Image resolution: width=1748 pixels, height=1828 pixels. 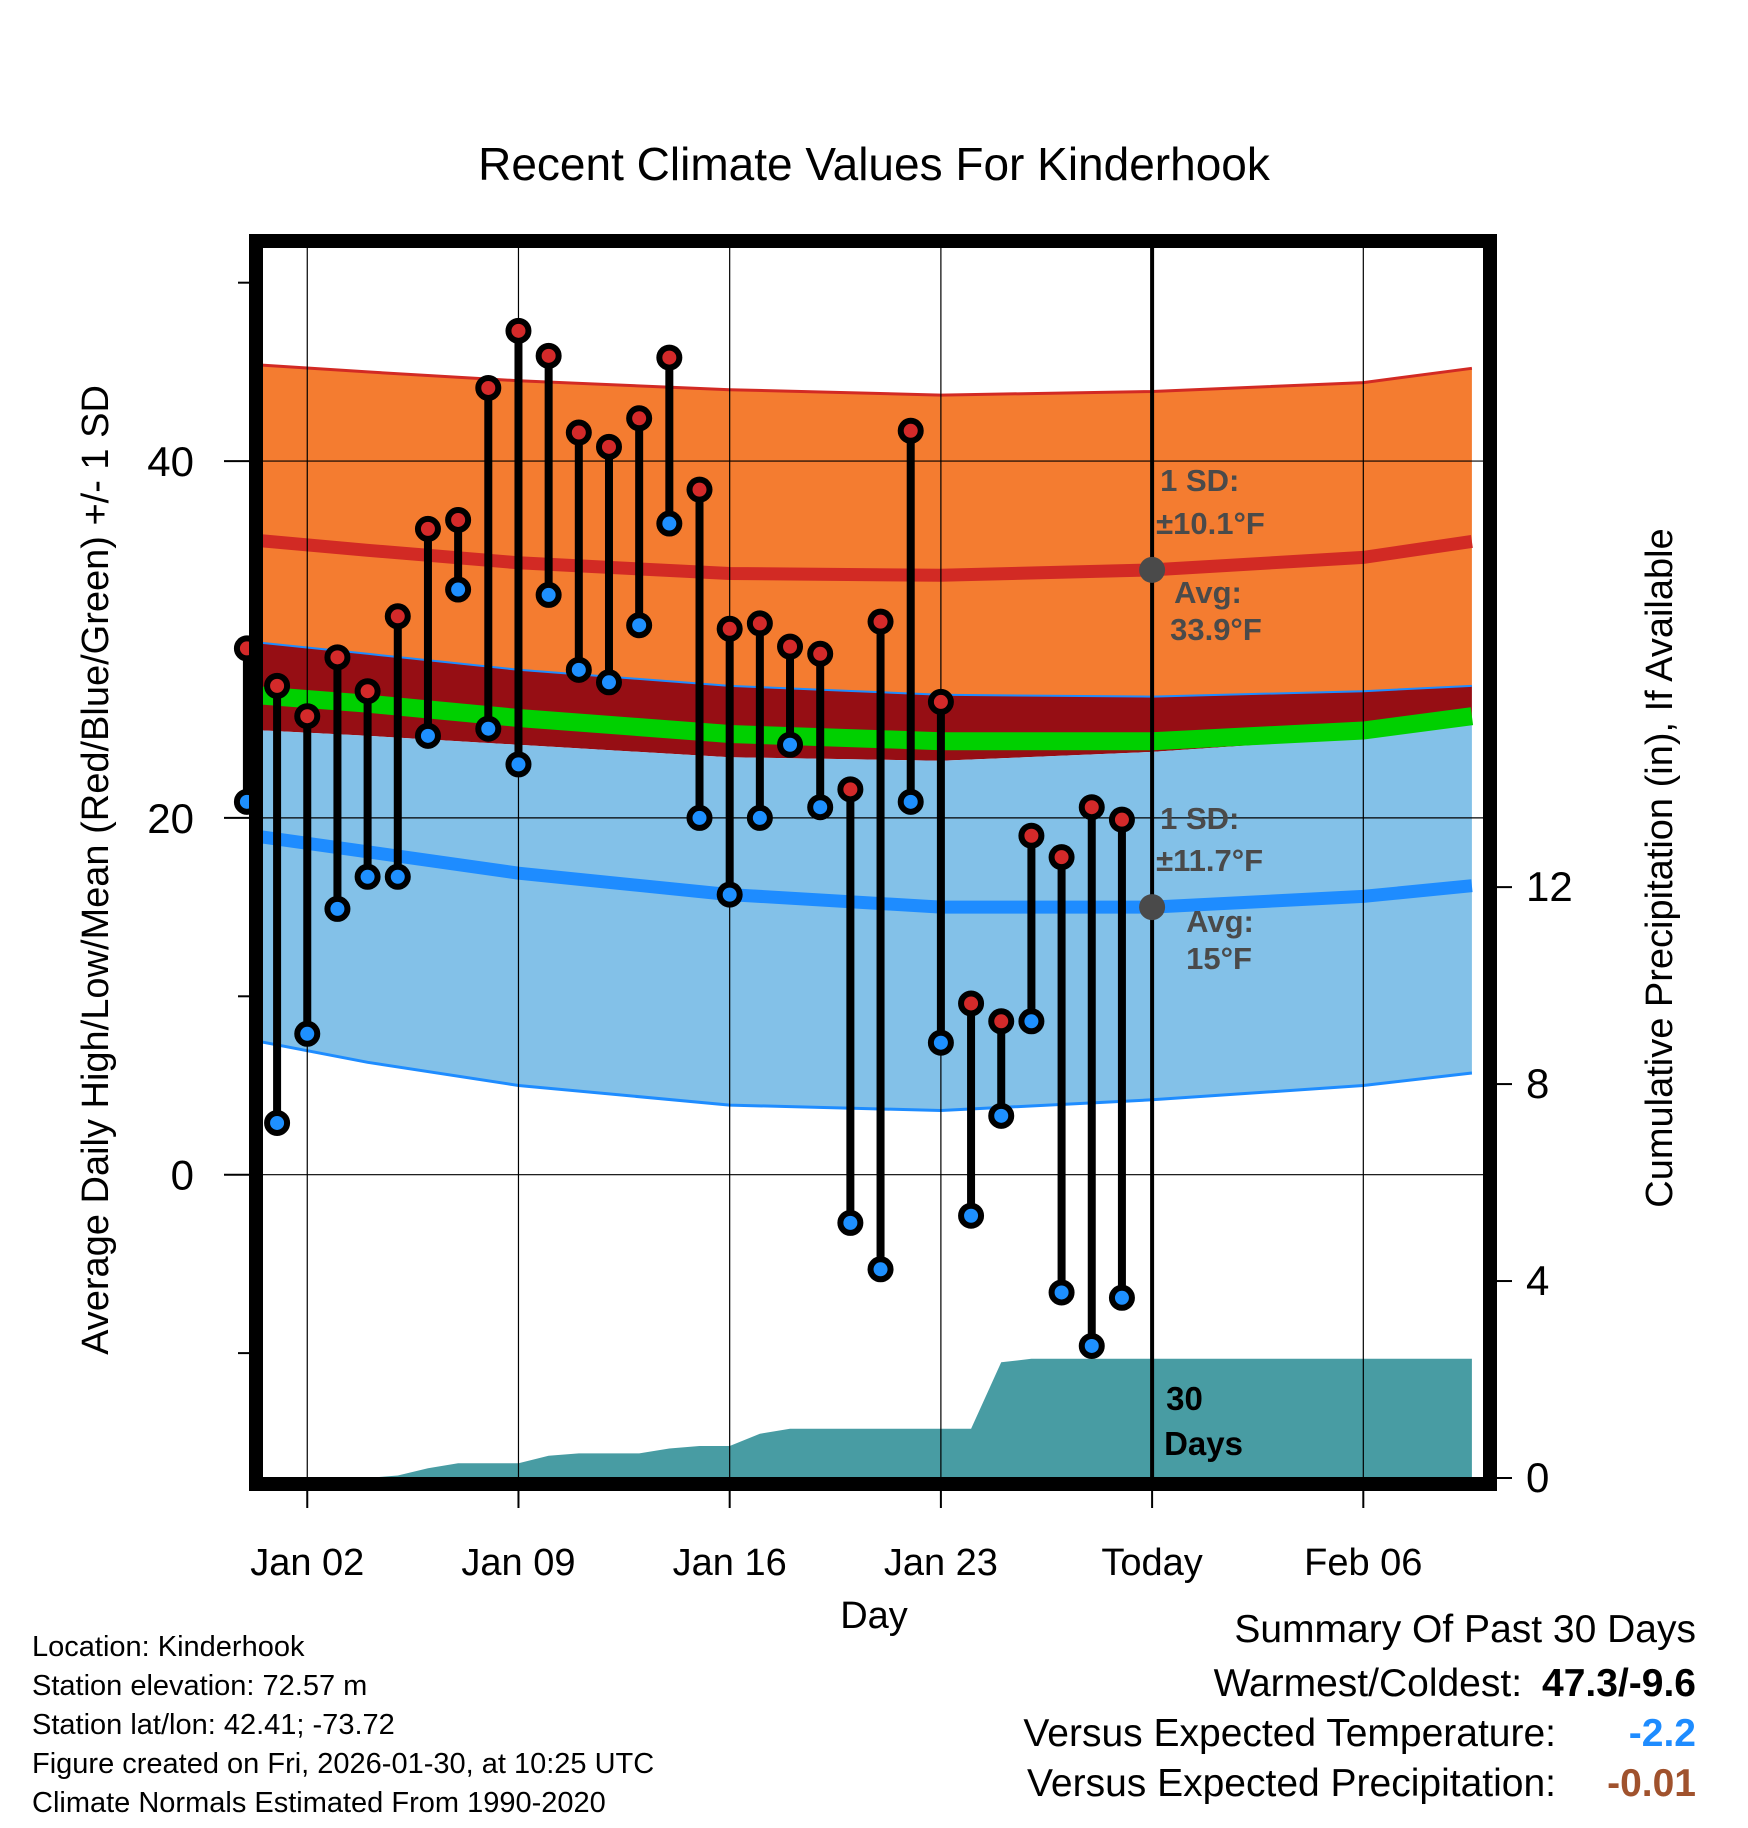 I want to click on x-tick-label: Jan 09, so click(x=518, y=1563).